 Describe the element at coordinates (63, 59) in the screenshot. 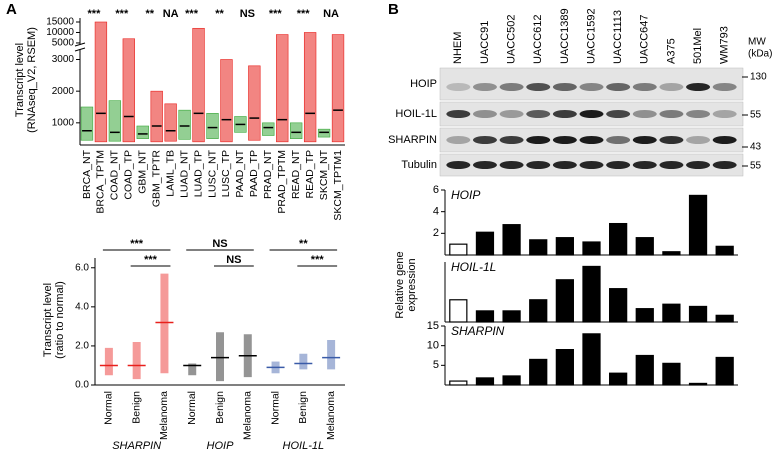

I see `y-tick-label: 3000` at that location.